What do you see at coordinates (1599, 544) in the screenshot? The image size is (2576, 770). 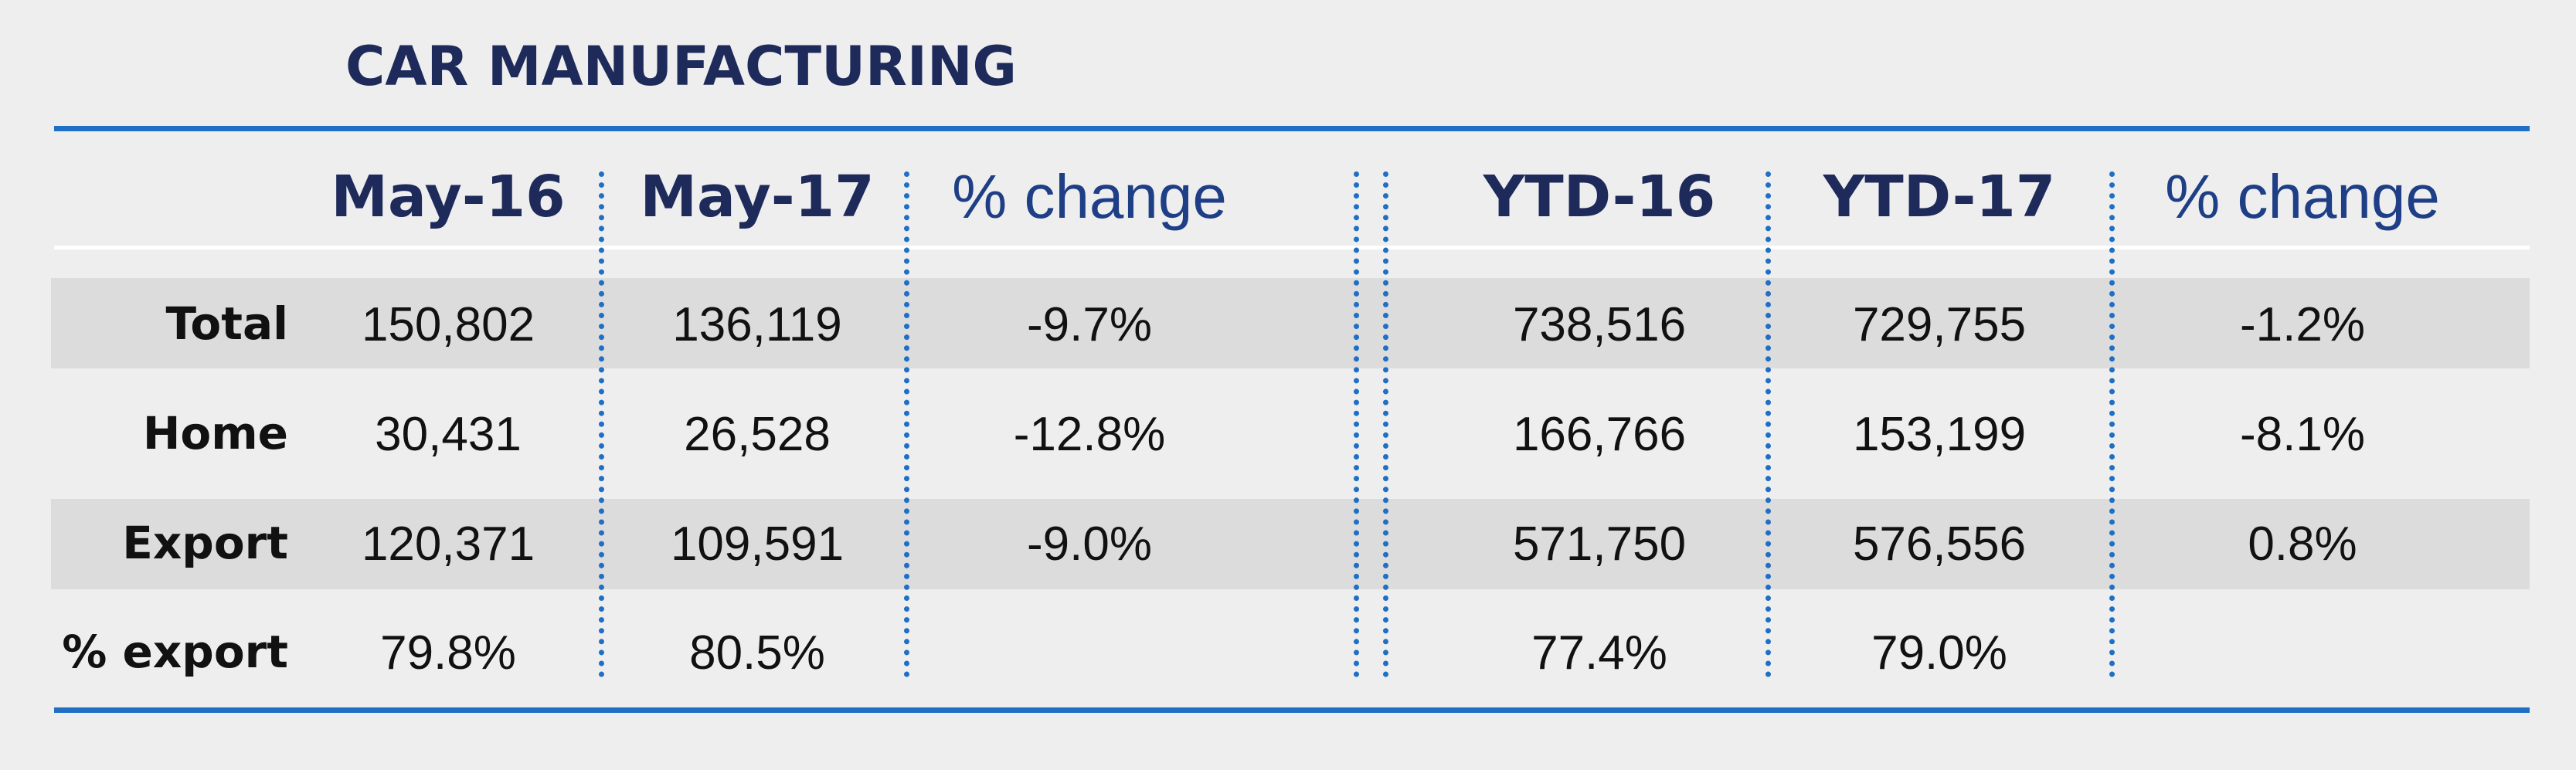 I see `cell-export-ytd-16: 571,750` at bounding box center [1599, 544].